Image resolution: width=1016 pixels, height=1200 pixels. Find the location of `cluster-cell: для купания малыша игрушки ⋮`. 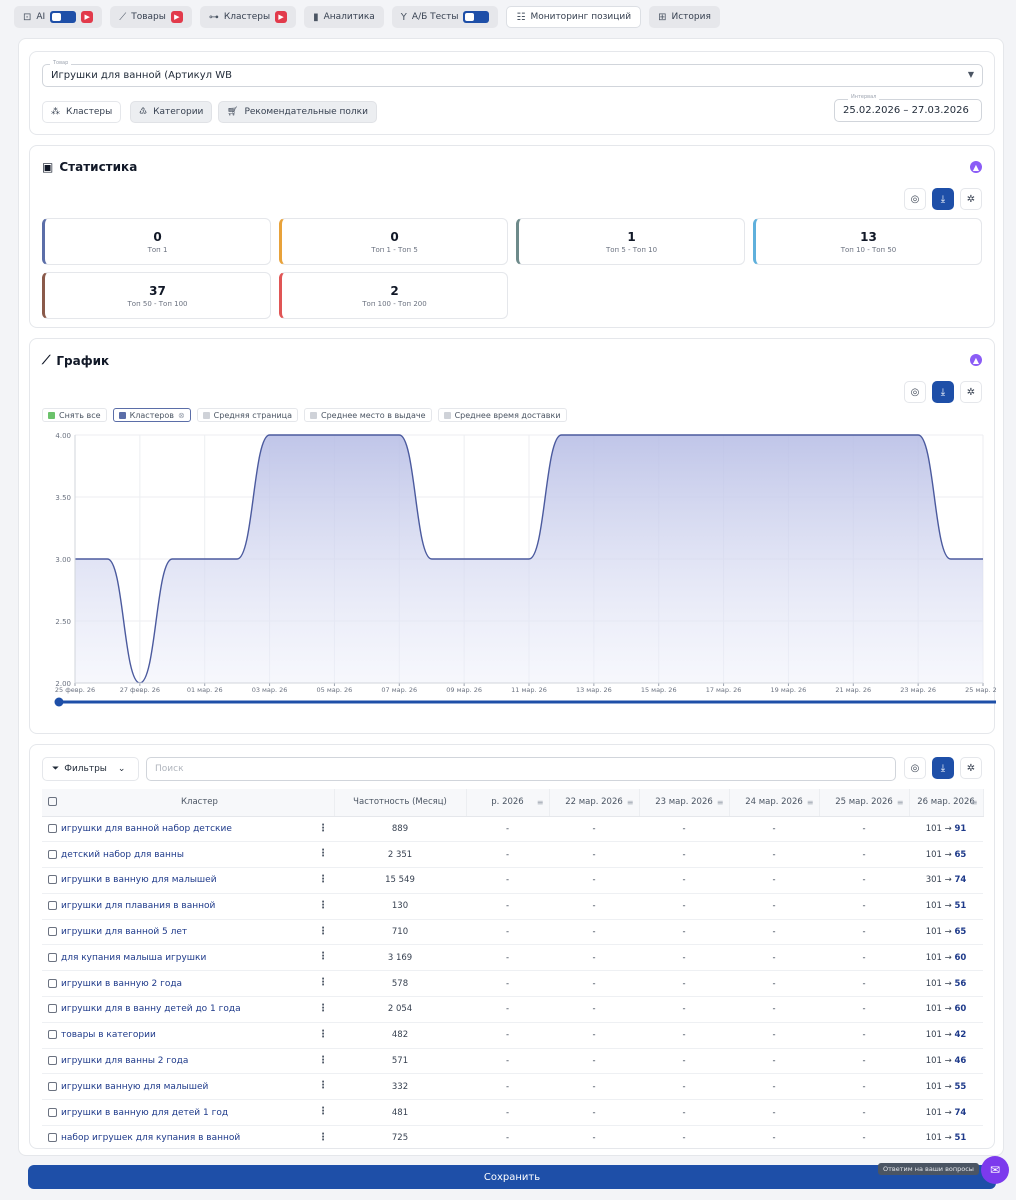

cluster-cell: для купания малыша игрушки ⋮ is located at coordinates (188, 958).